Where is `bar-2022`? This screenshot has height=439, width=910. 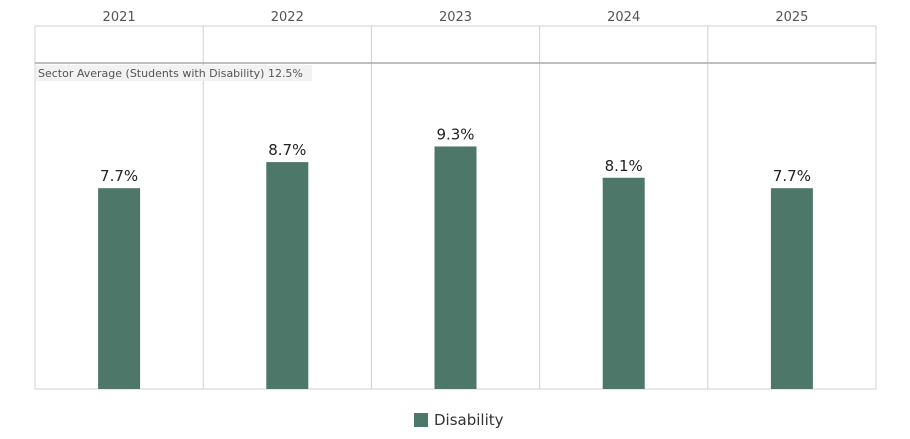
bar-2022 is located at coordinates (287, 275).